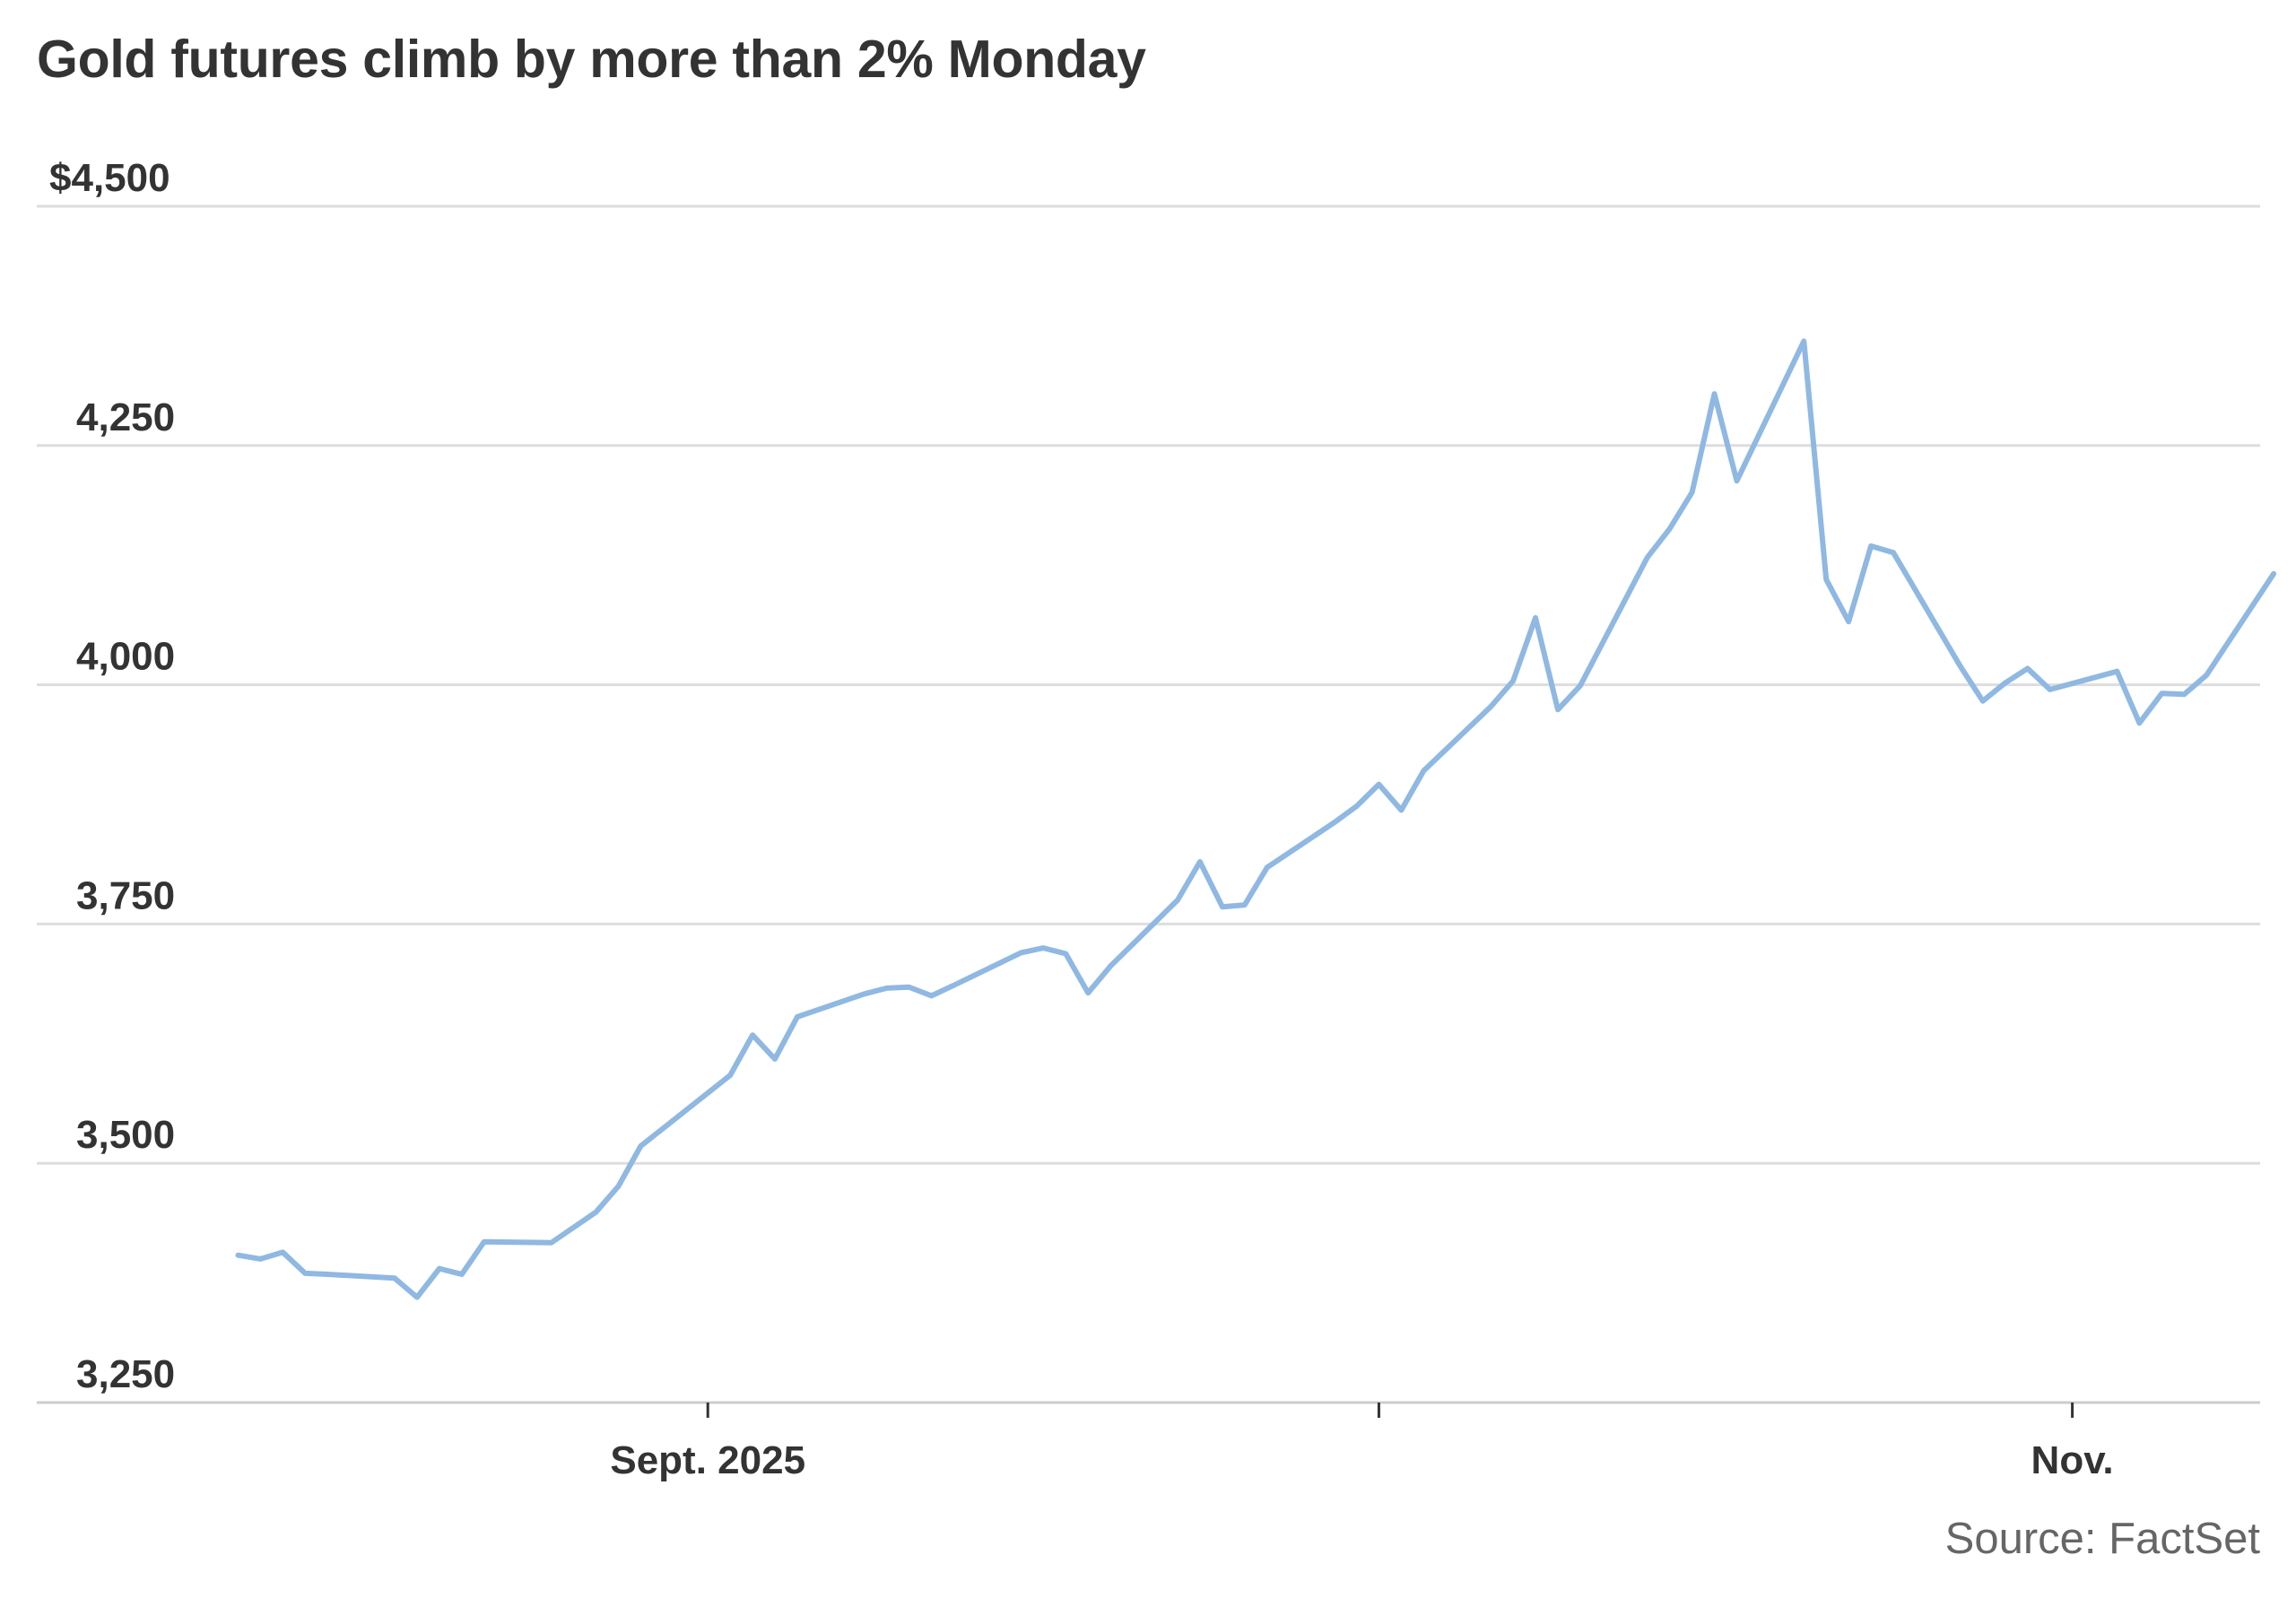 The image size is (2296, 1607). I want to click on y-tick-label: 3,500, so click(125, 1135).